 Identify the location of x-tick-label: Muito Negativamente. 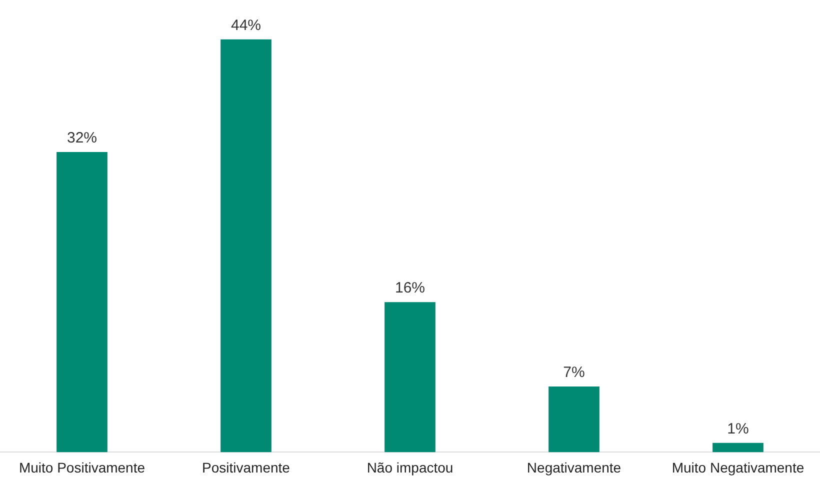
(738, 467).